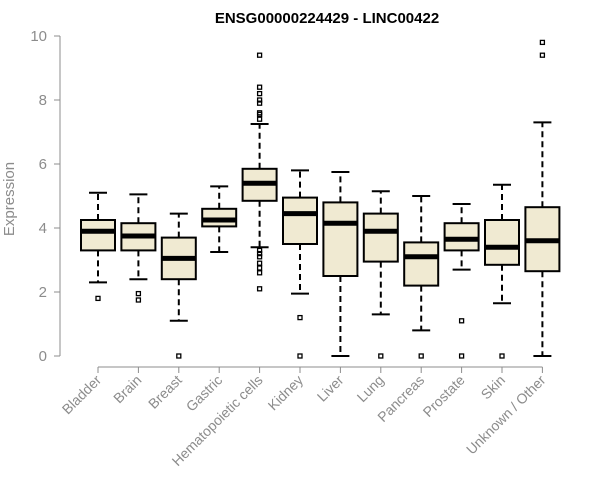 This screenshot has height=500, width=600. What do you see at coordinates (127, 389) in the screenshot?
I see `x-tick-label: Brain` at bounding box center [127, 389].